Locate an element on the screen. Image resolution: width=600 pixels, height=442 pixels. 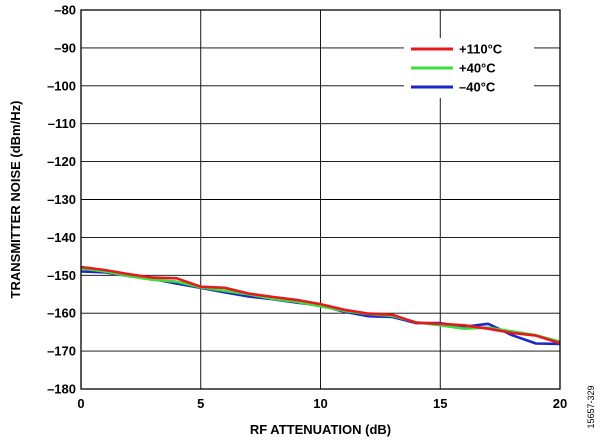
x-tick-labels: 0 5 10 15 20 is located at coordinates (322, 403).